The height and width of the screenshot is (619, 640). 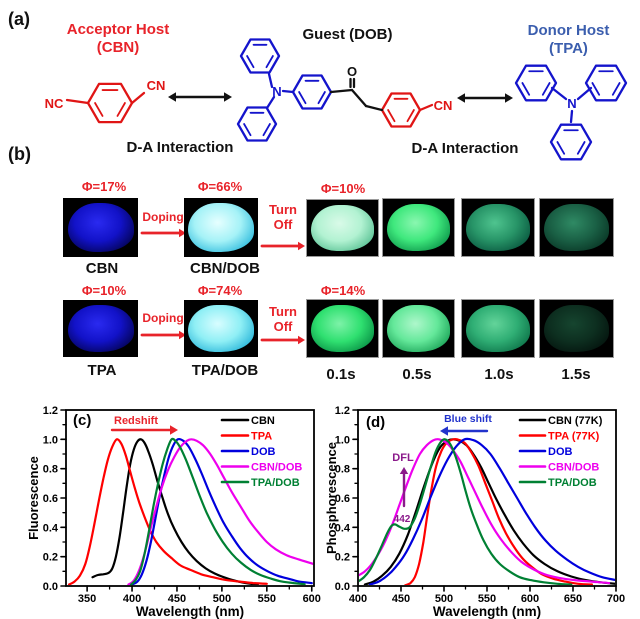 I want to click on powder-cbn-afterglow-0-blob, so click(x=342, y=228).